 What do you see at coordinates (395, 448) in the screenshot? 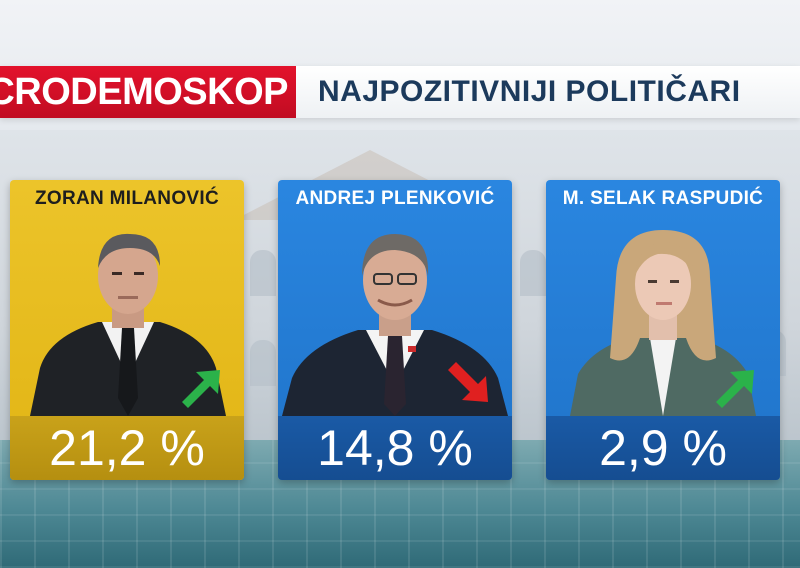
I see `politician-percentage: 14,8 %` at bounding box center [395, 448].